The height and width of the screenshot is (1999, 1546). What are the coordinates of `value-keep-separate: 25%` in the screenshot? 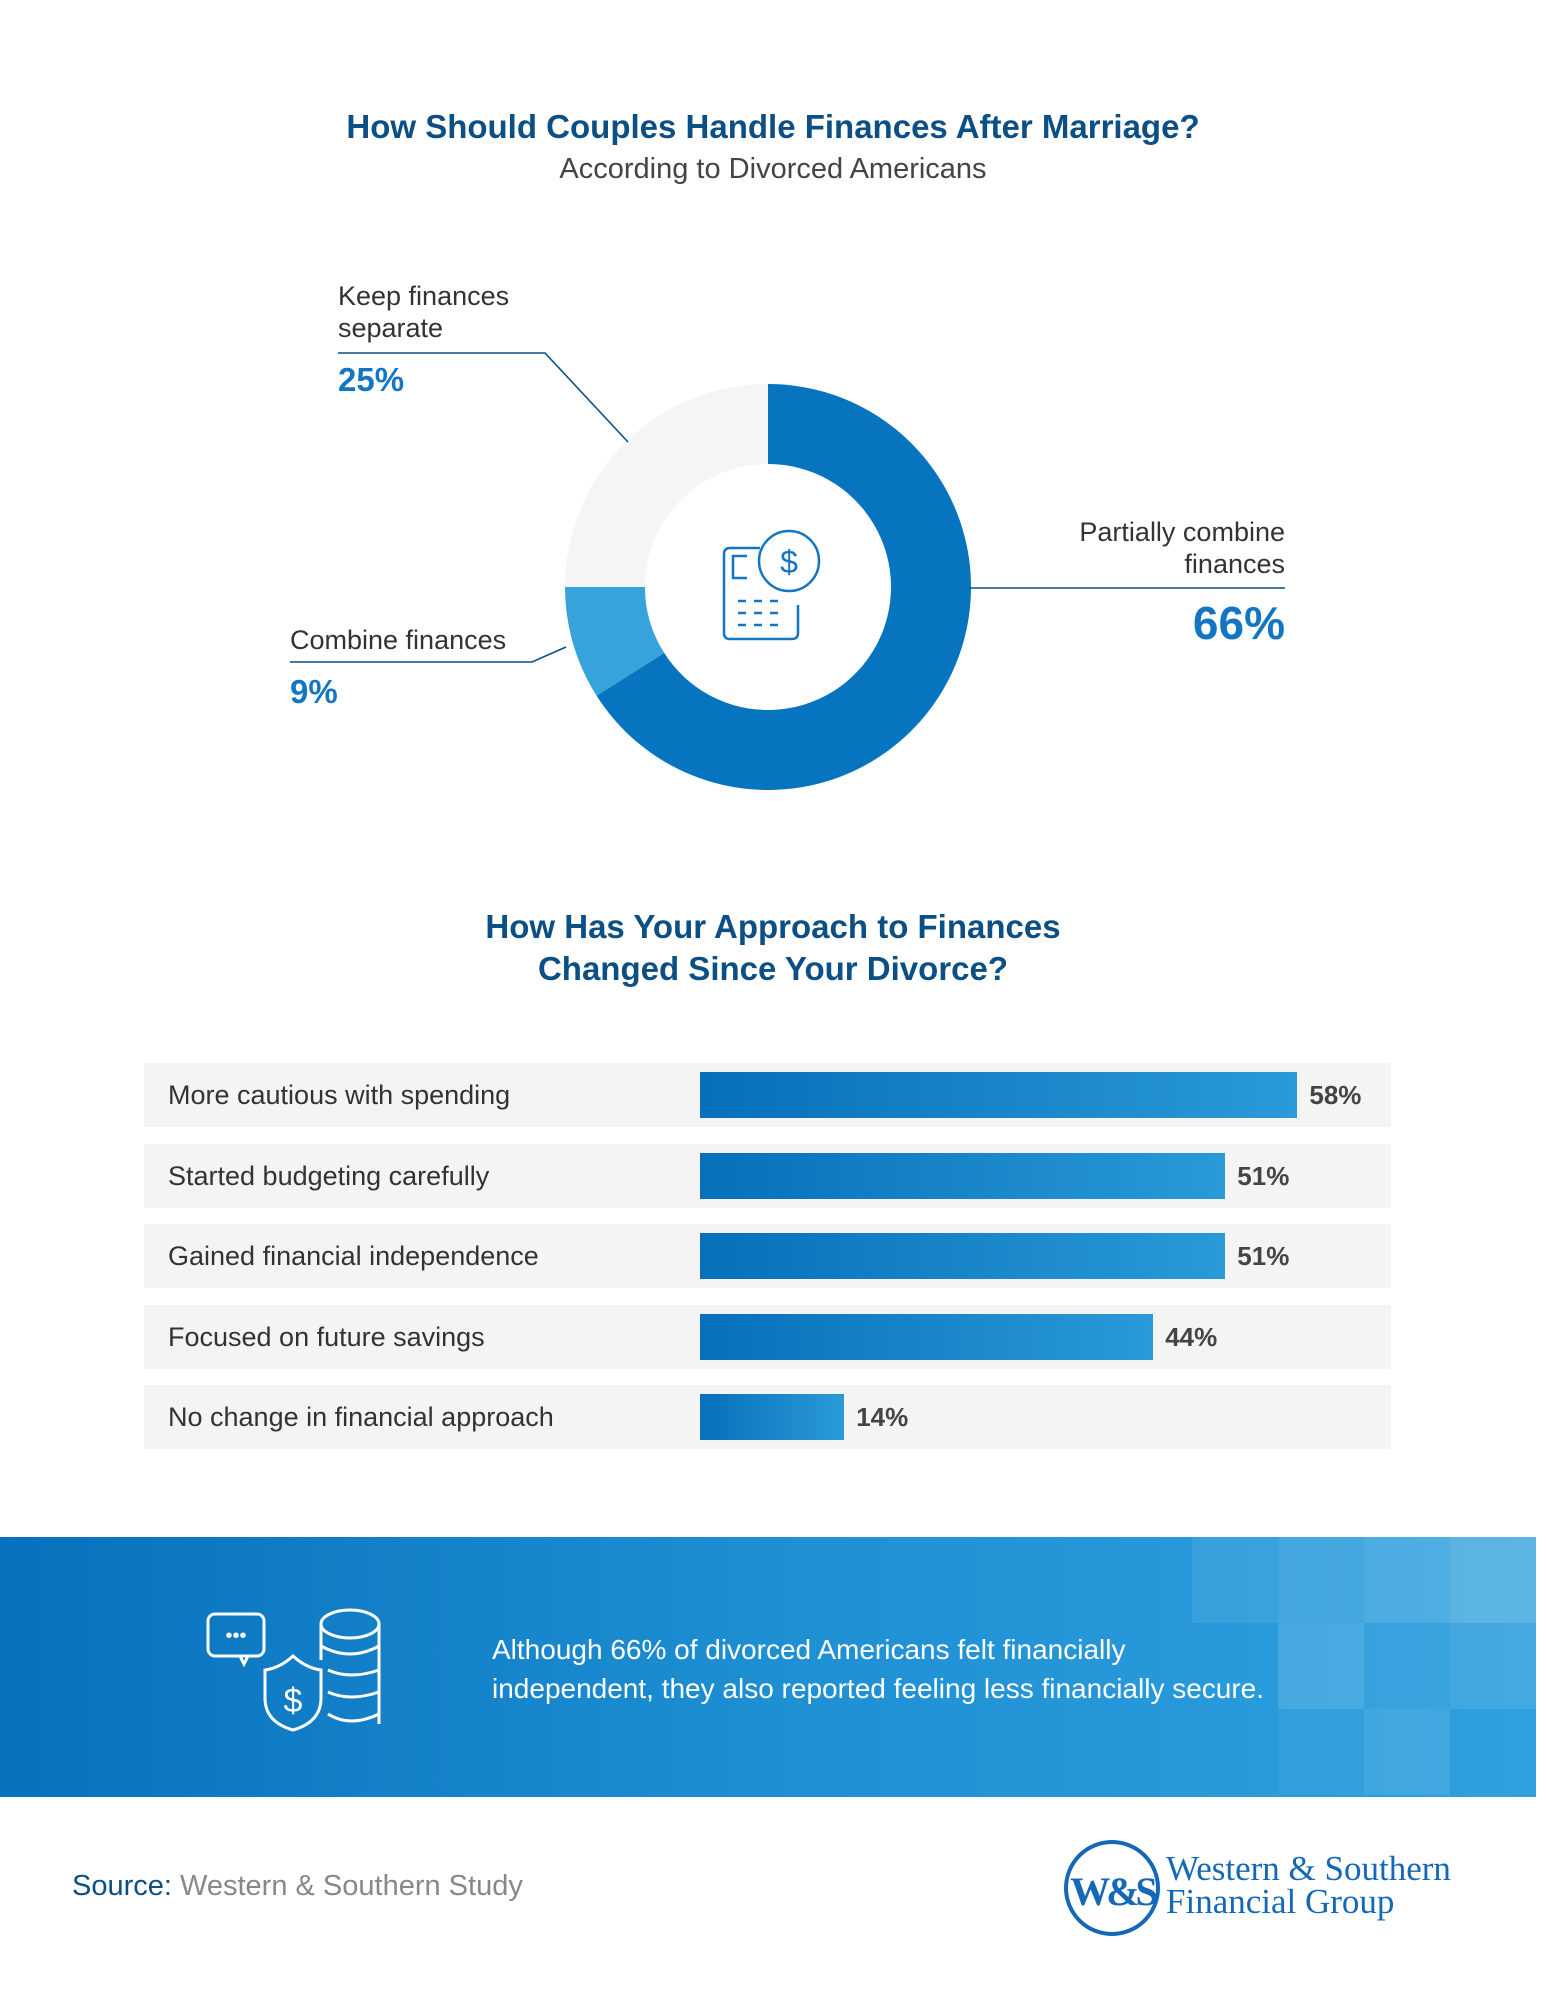 It's located at (371, 379).